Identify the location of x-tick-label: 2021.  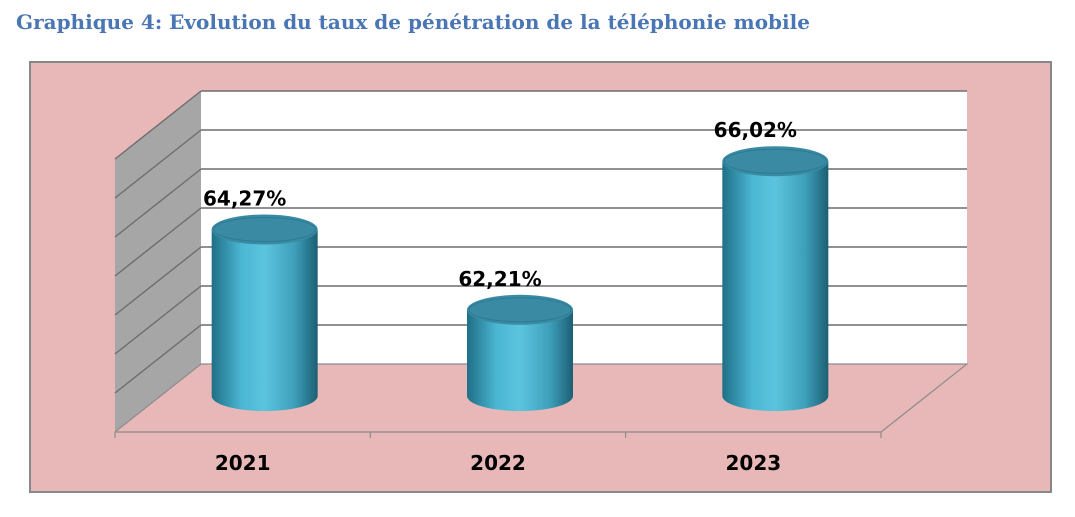
(243, 463).